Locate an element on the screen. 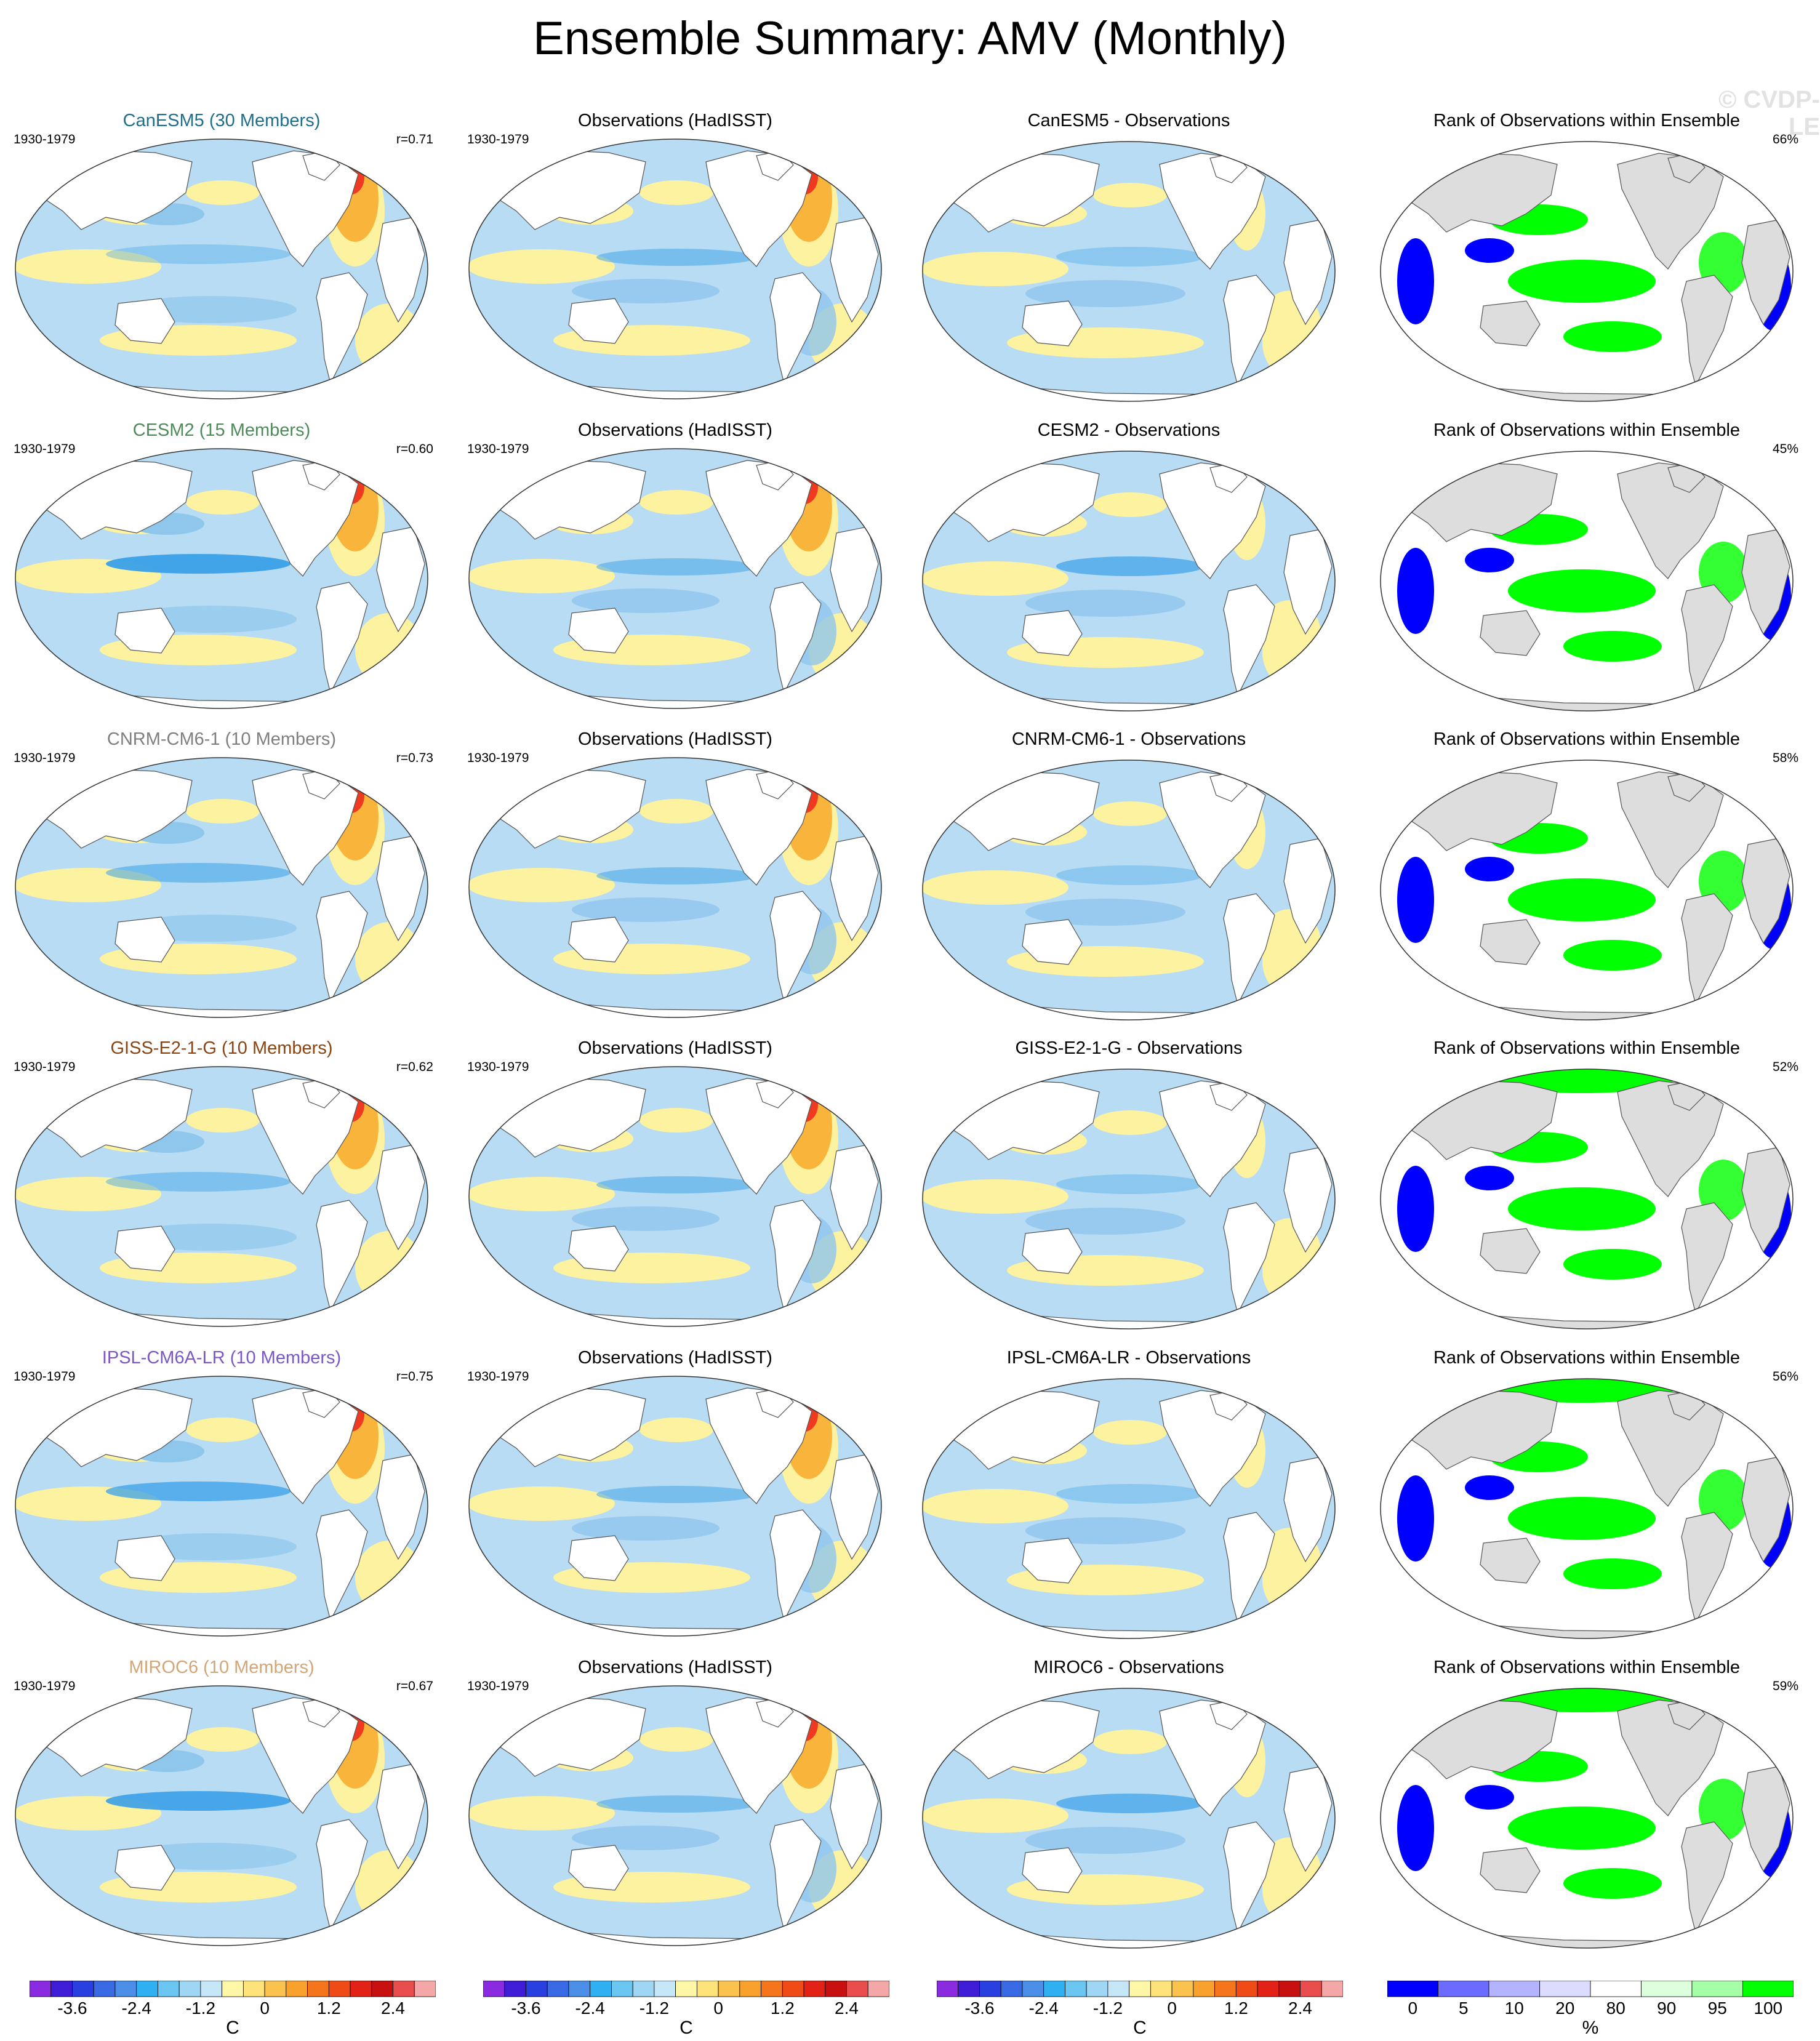  rank-percent: 45% is located at coordinates (1785, 449).